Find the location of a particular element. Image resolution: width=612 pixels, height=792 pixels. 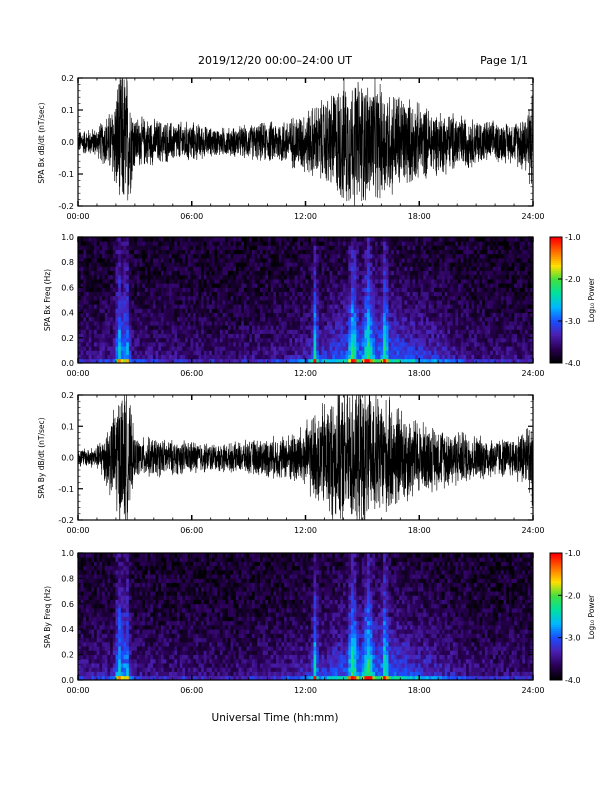

by-dbdt-y-tick-label: -0.1 is located at coordinates (66, 489).